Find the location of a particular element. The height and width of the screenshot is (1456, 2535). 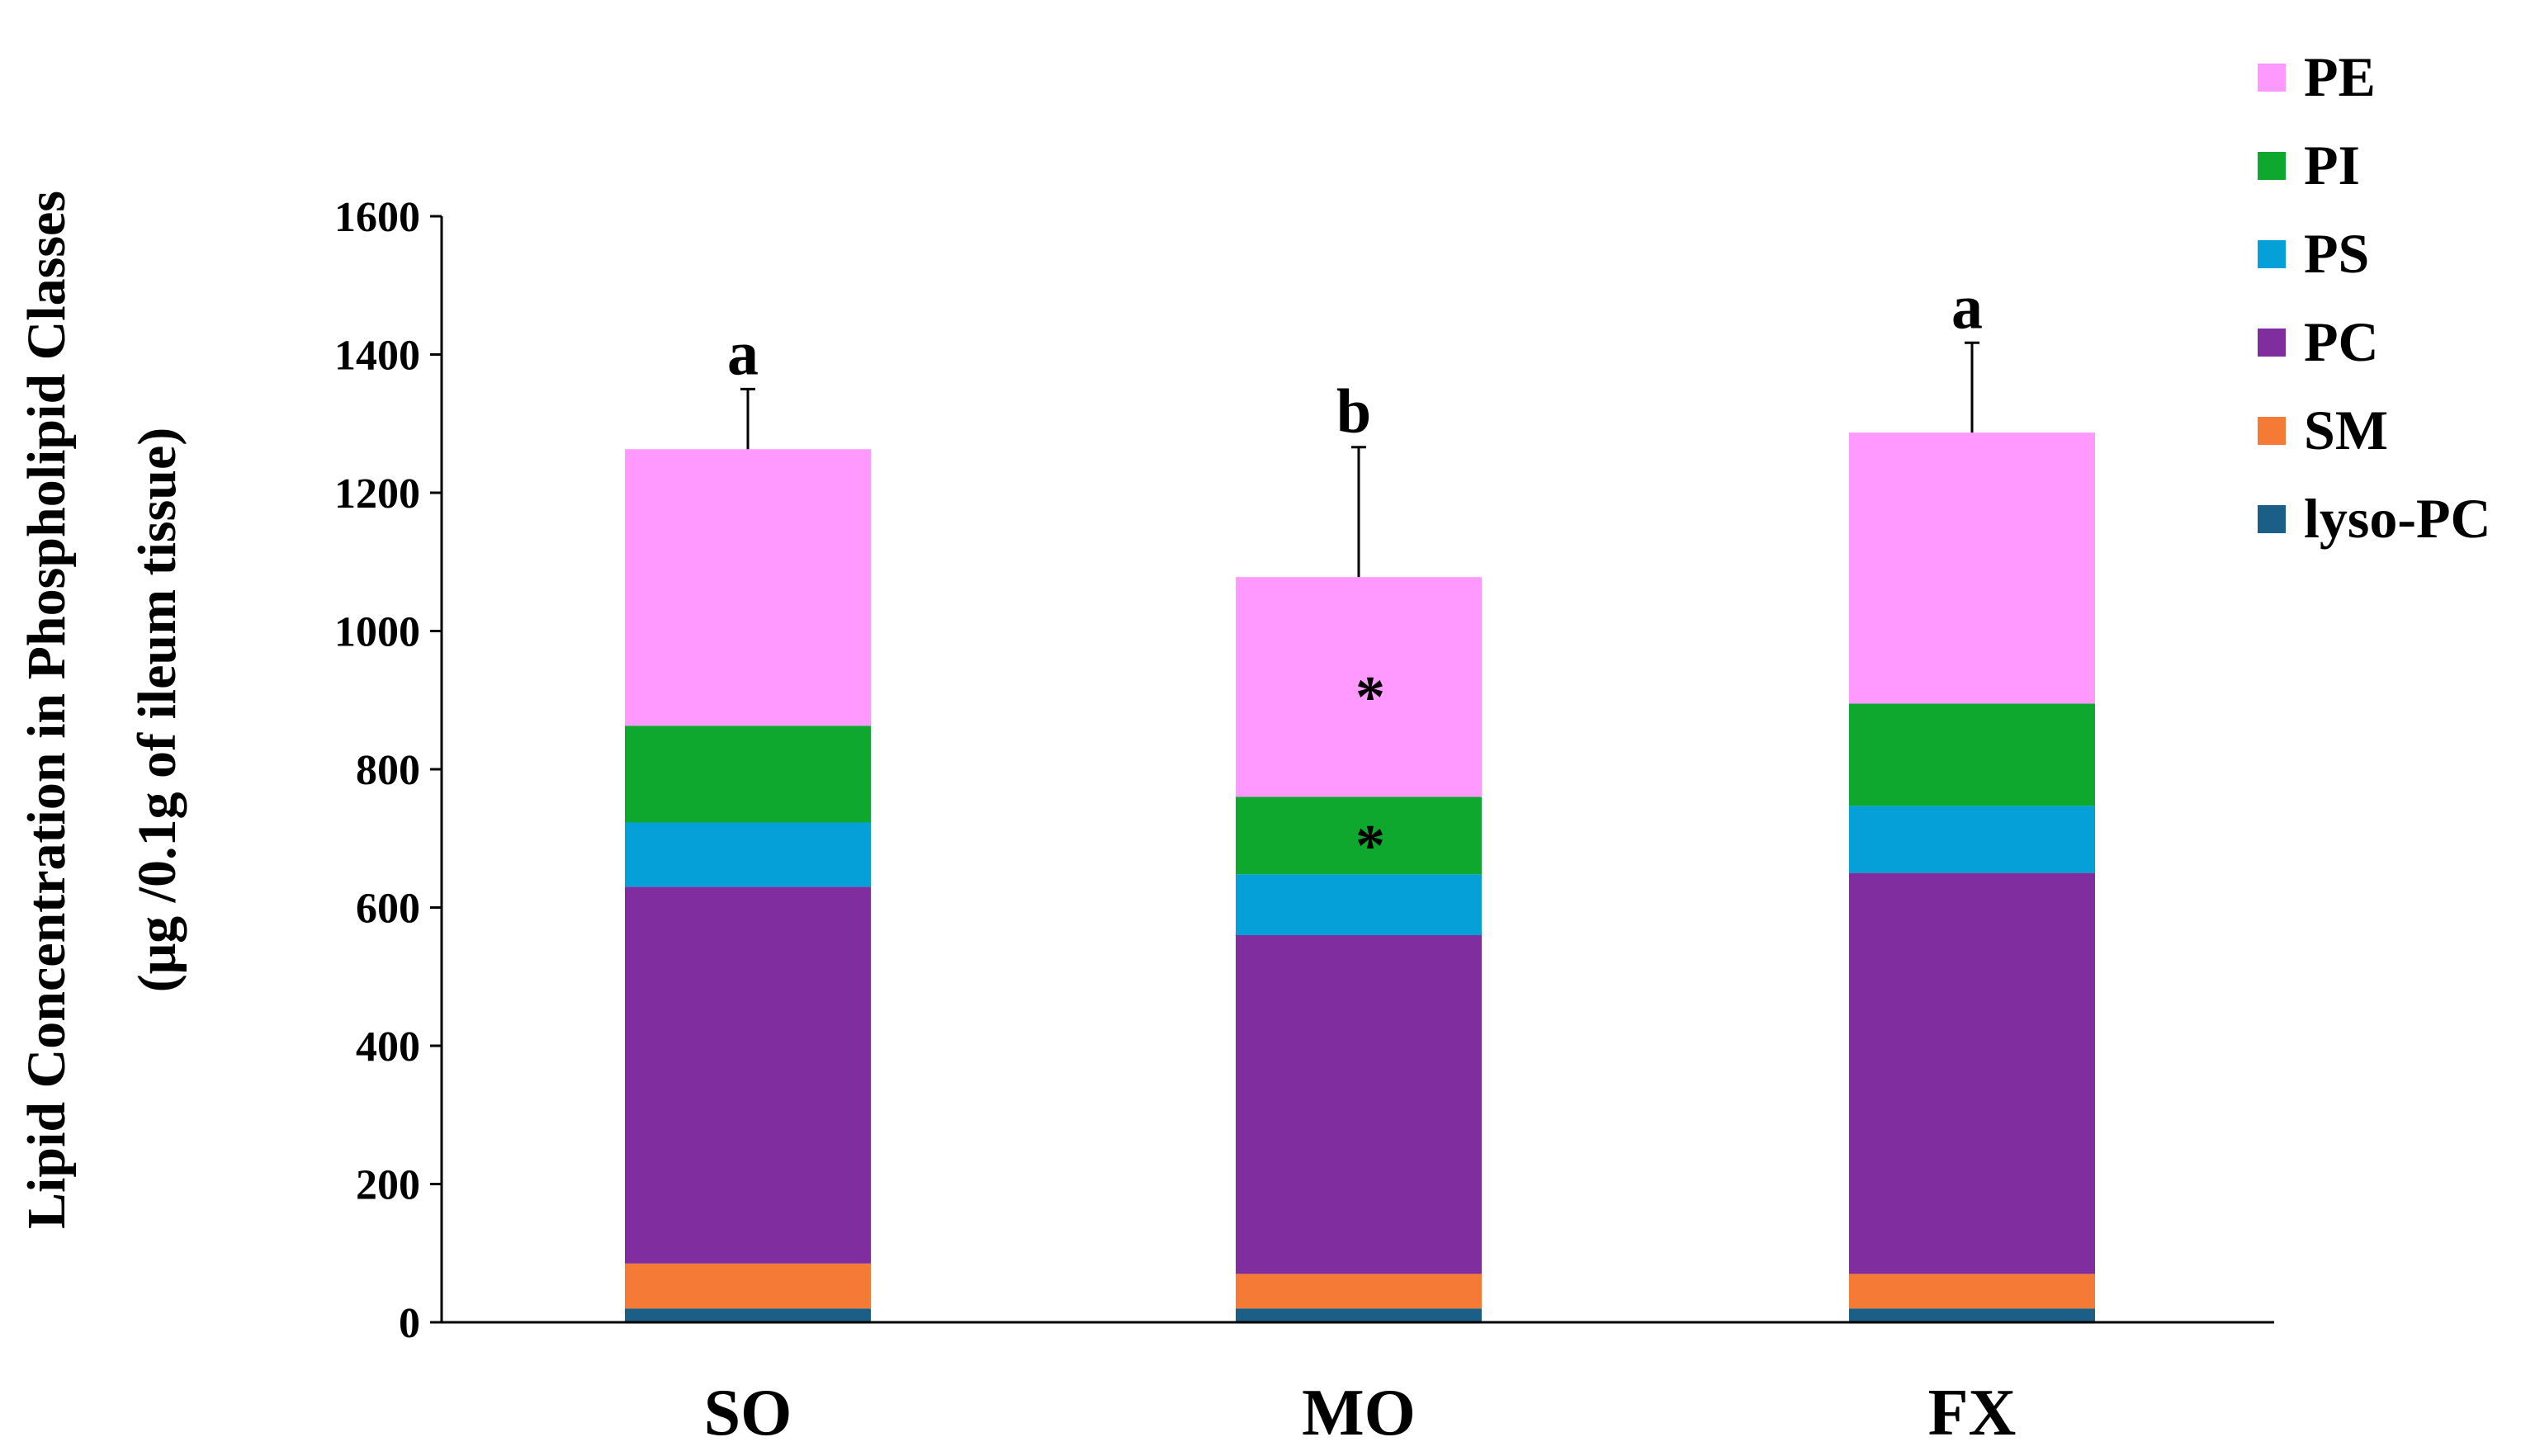

bar-segment-ps-so is located at coordinates (748, 854).